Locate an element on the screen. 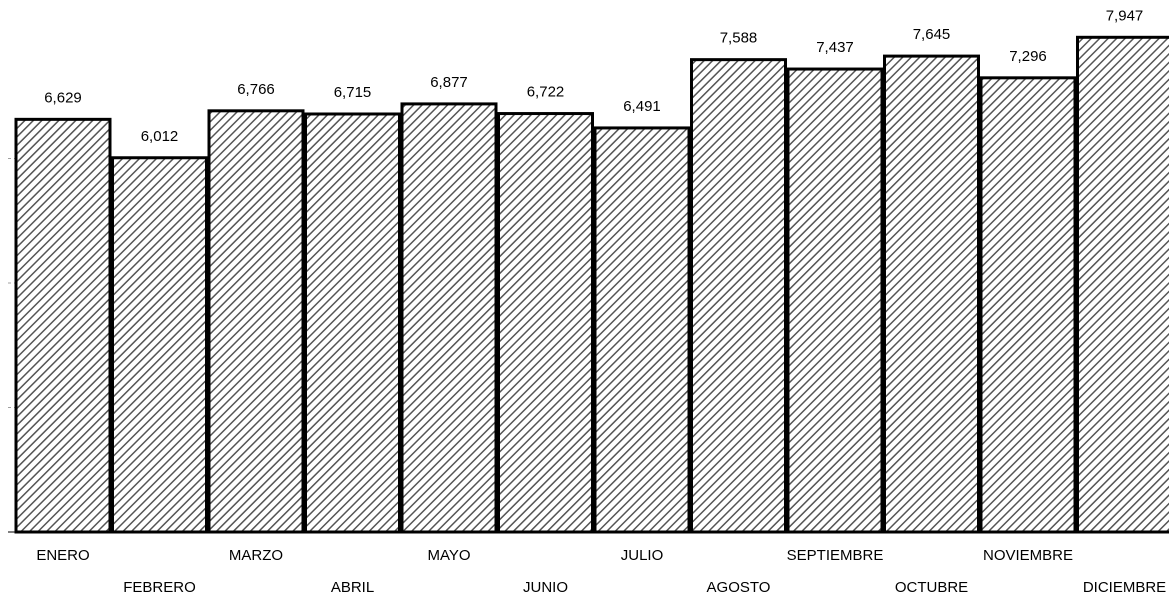 This screenshot has width=1169, height=596. x-tick-label: JUNIO is located at coordinates (545, 587).